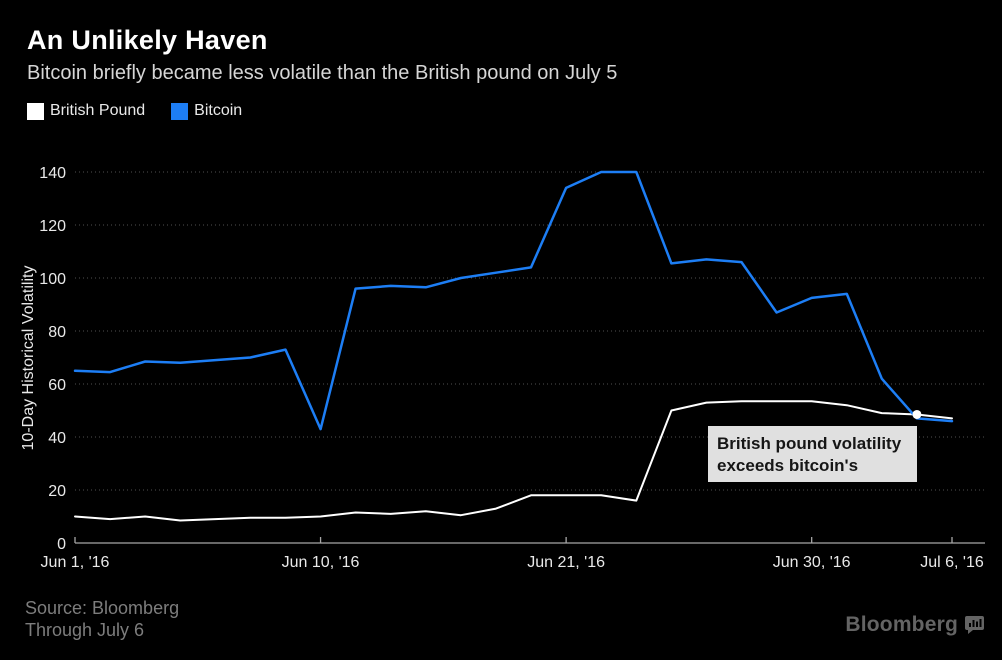 Image resolution: width=1002 pixels, height=660 pixels. Describe the element at coordinates (102, 608) in the screenshot. I see `source-line-1: Source: Bloomberg` at that location.